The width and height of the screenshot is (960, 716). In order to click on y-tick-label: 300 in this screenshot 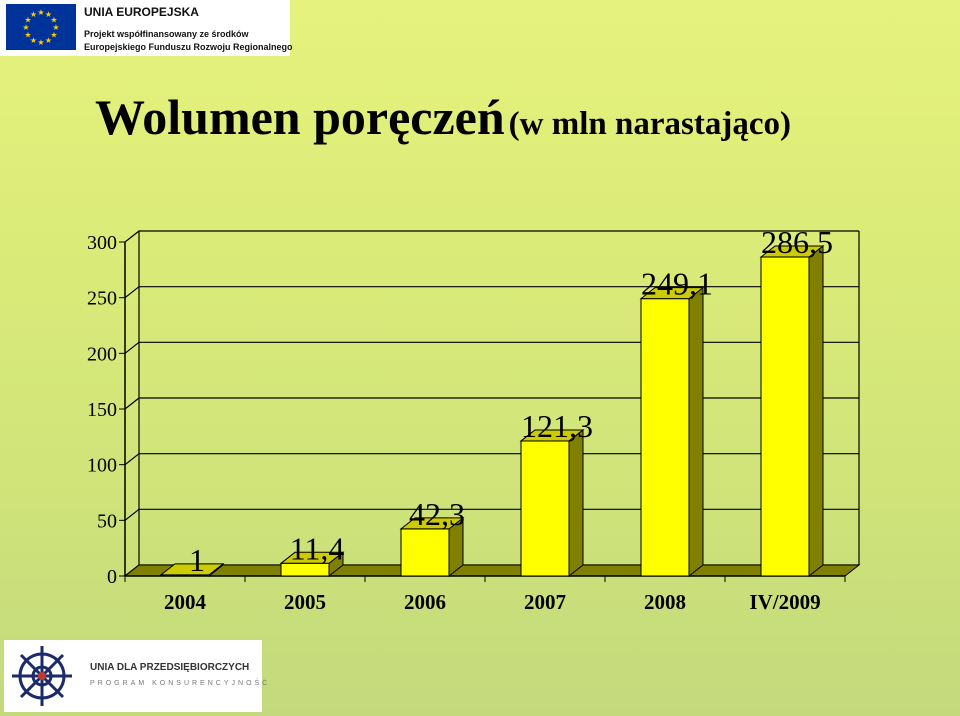, I will do `click(102, 243)`.